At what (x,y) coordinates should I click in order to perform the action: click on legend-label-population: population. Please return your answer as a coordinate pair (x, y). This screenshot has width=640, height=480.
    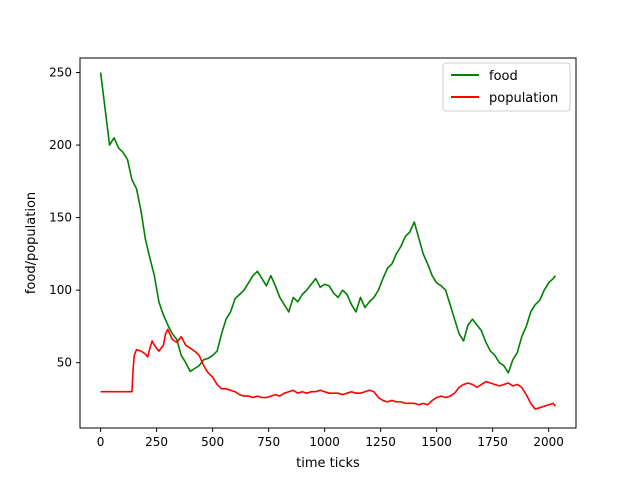
    Looking at the image, I should click on (523, 98).